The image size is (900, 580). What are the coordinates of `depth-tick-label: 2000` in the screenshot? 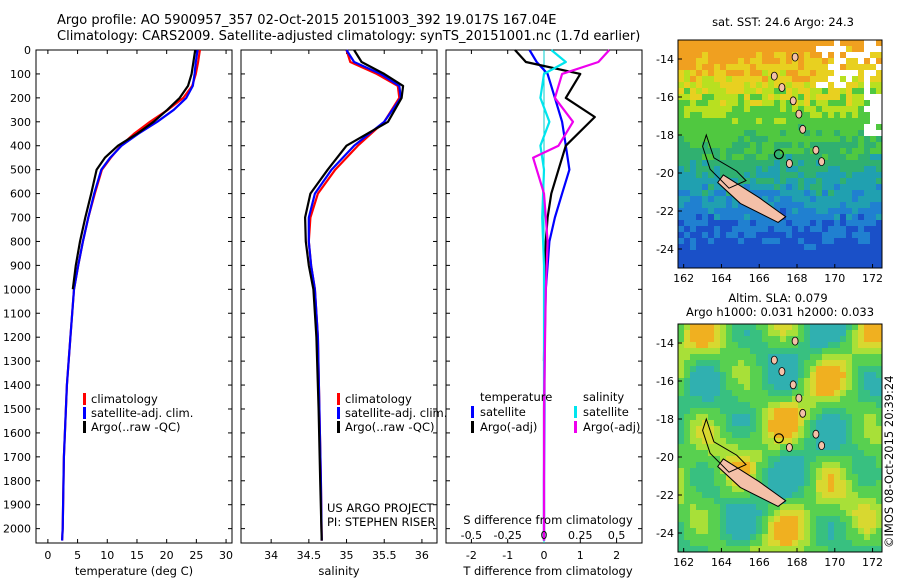 It's located at (17, 529).